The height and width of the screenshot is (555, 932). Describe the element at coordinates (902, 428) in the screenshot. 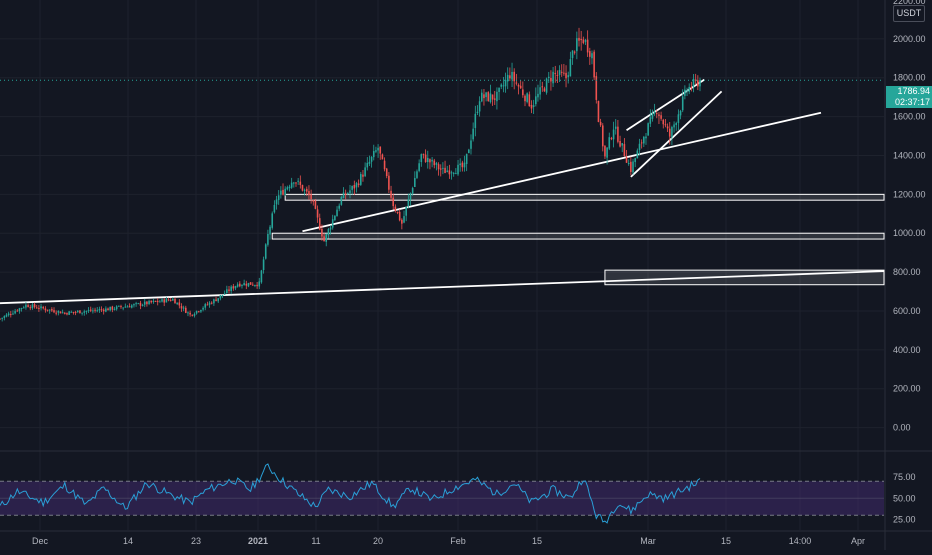

I see `price-tick-label: 0.00` at that location.